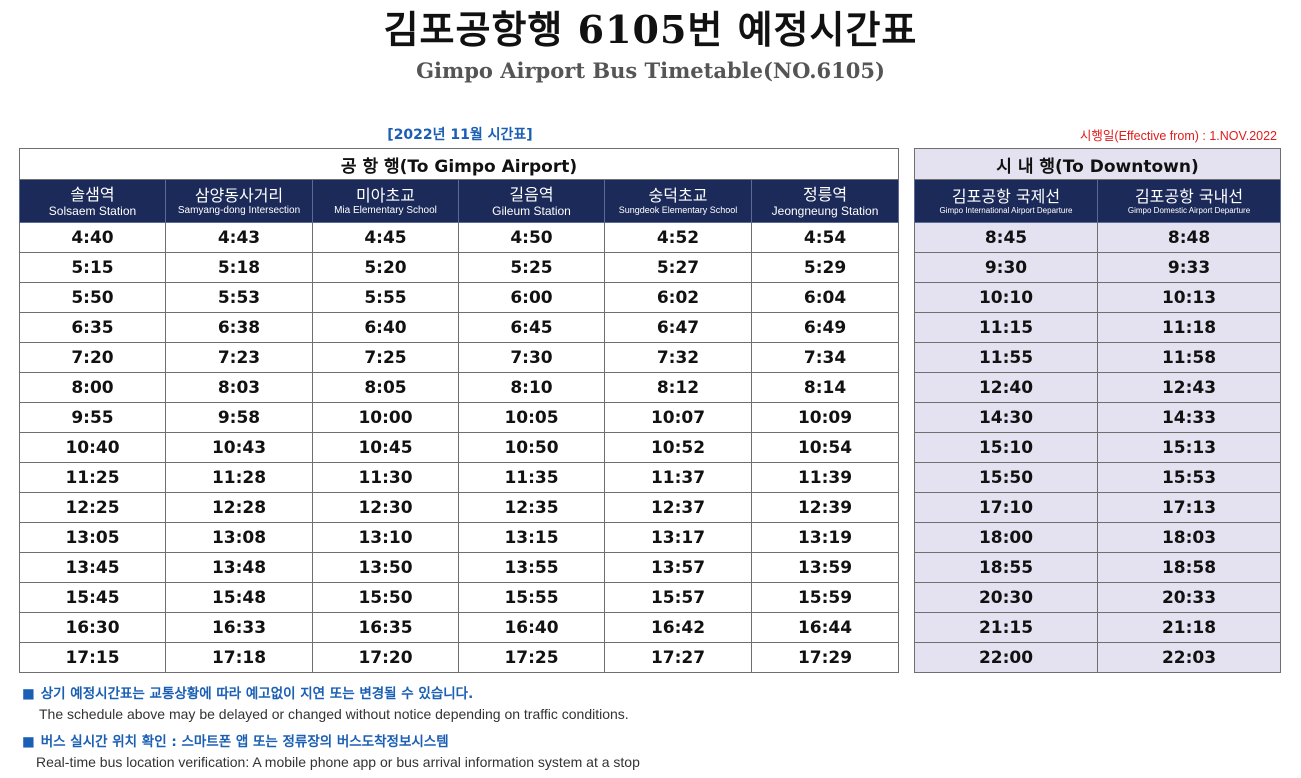 The height and width of the screenshot is (778, 1301). I want to click on time-cell: 5:55, so click(385, 297).